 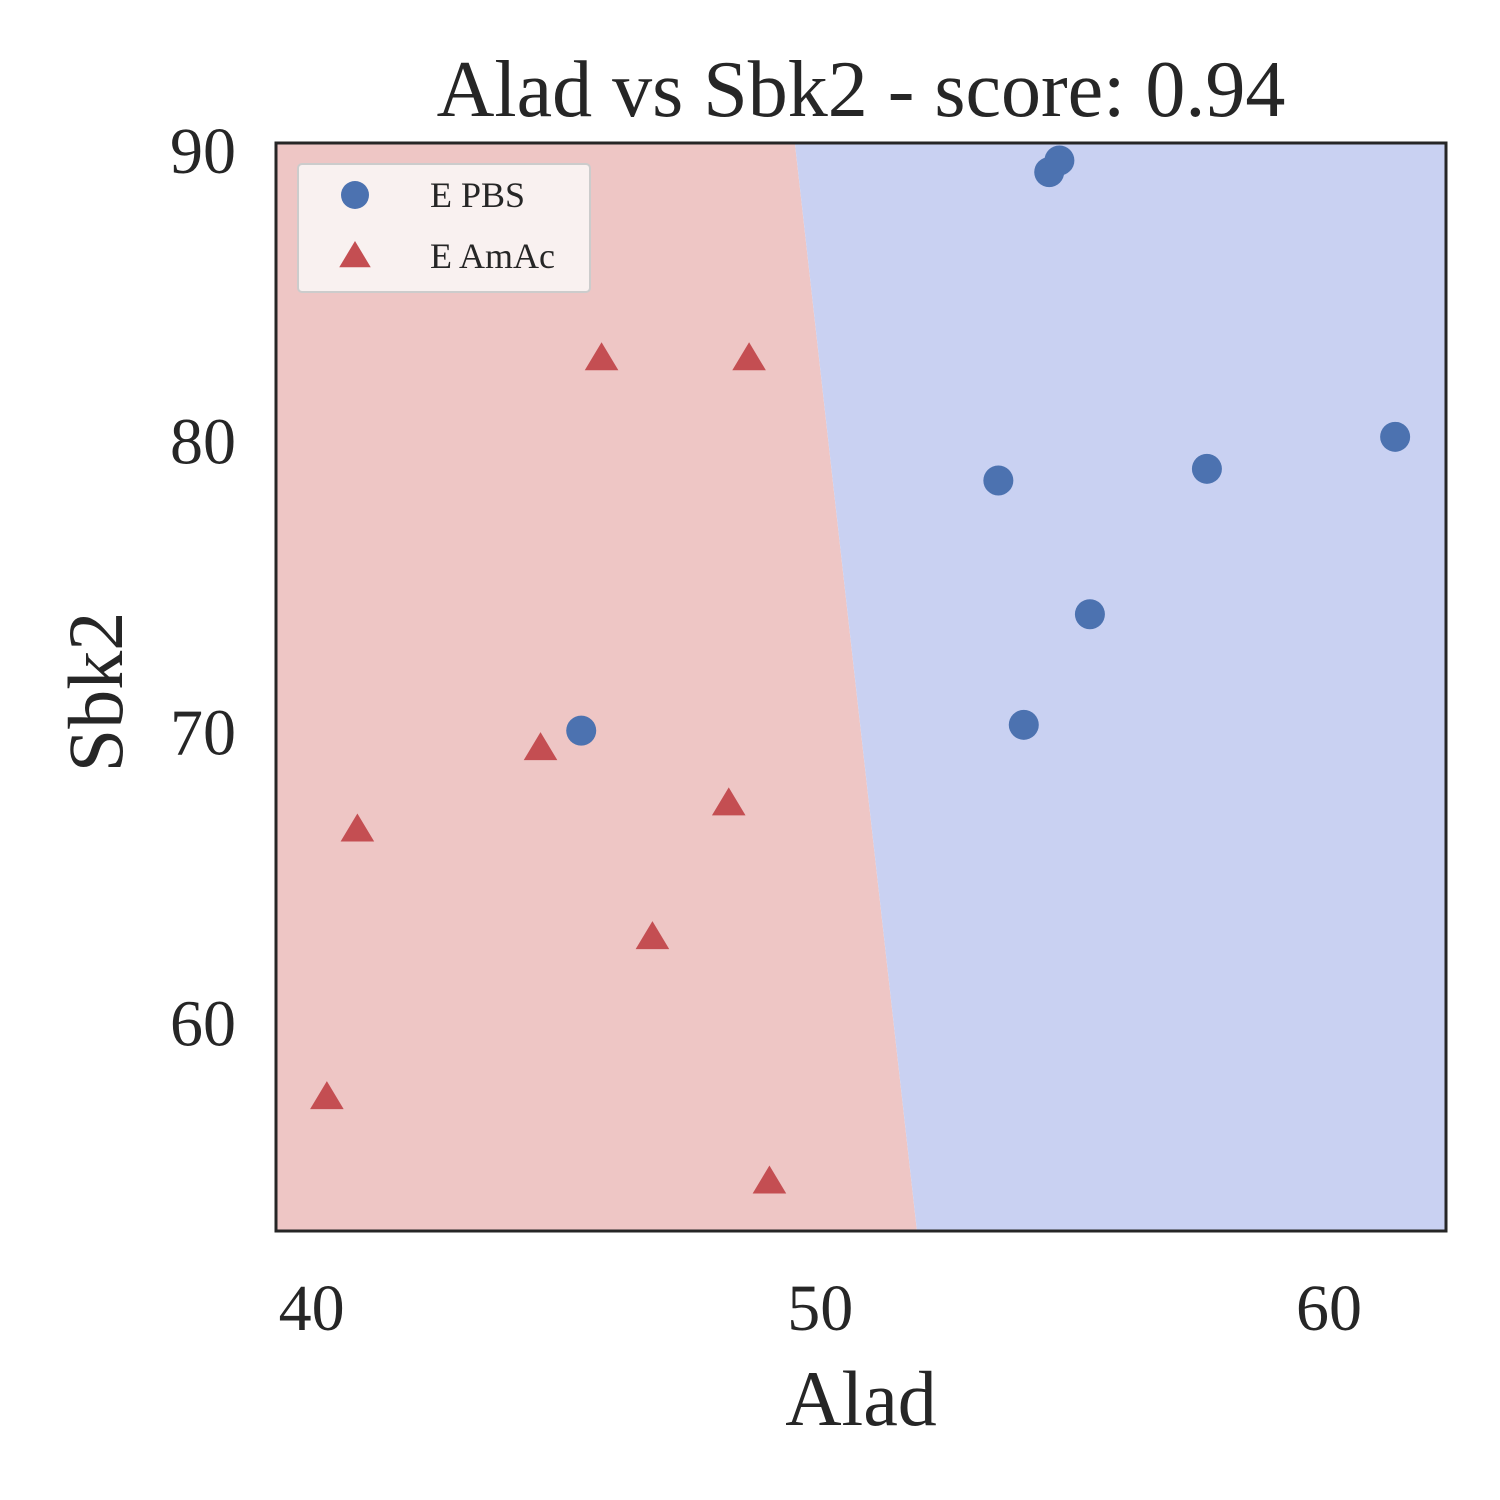 I want to click on y-axis-label: Sbk2, so click(x=95, y=692).